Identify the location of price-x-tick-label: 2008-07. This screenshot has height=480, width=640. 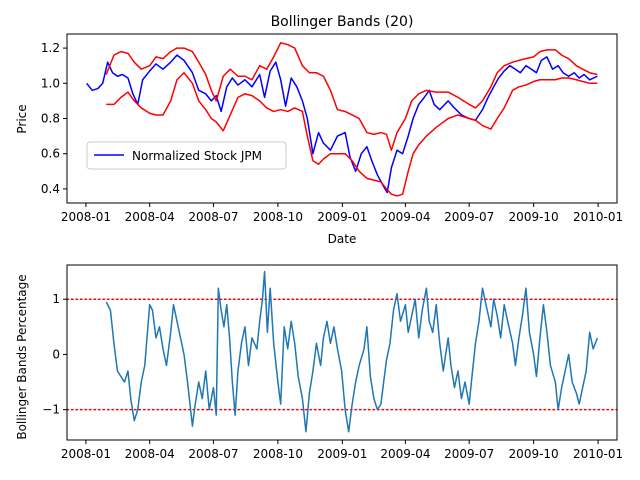
(213, 217).